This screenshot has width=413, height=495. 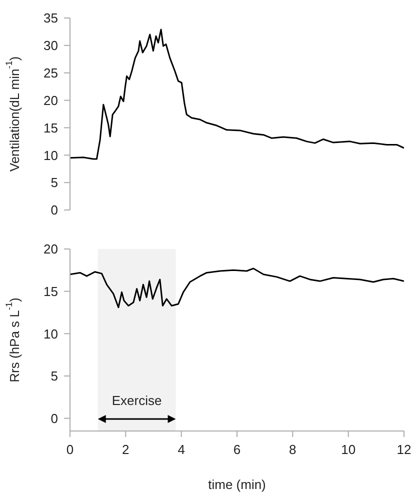 I want to click on y-tick-label: 30, so click(x=51, y=46).